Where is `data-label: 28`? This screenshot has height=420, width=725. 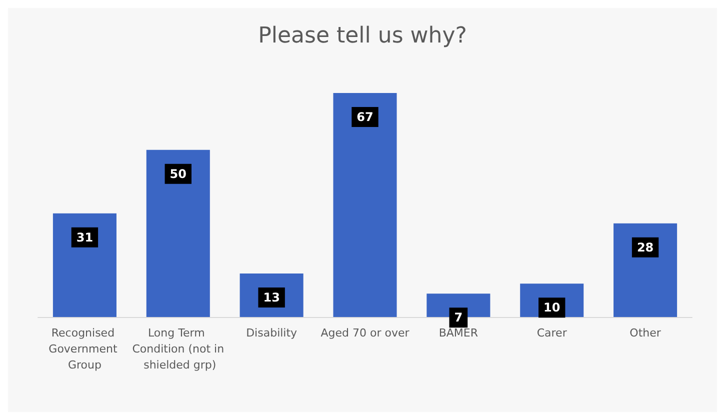 data-label: 28 is located at coordinates (645, 247).